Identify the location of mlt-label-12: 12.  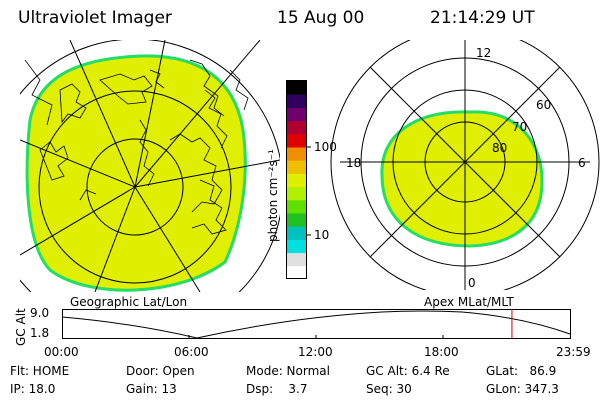
(484, 53).